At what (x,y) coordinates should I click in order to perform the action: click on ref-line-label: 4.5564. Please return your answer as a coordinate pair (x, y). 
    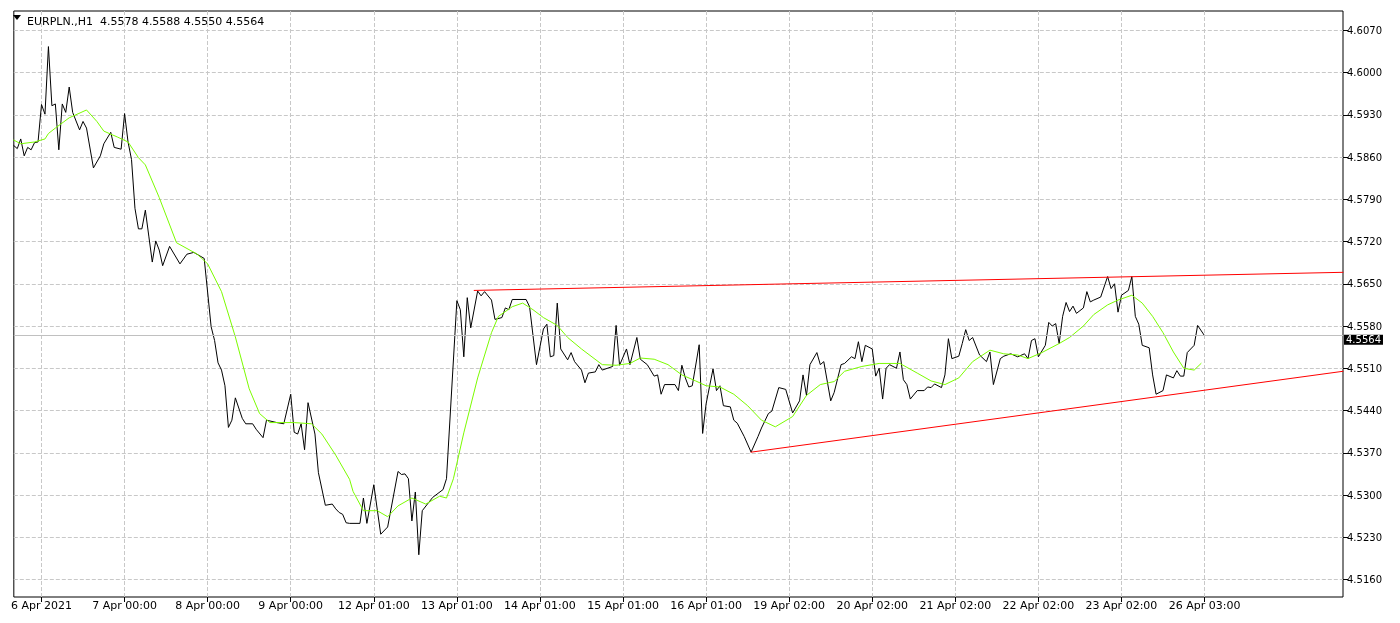
    Looking at the image, I should click on (1363, 340).